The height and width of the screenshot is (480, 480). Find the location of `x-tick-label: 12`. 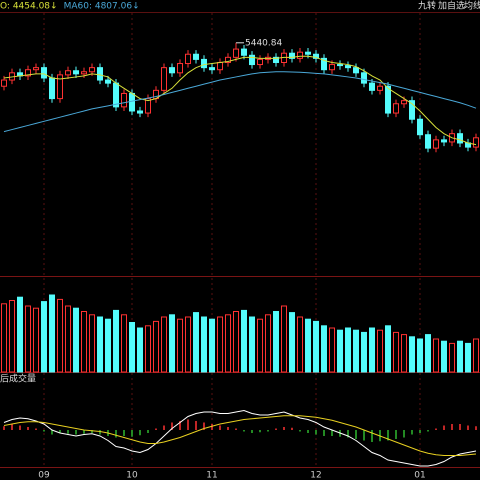

x-tick-label: 12 is located at coordinates (315, 475).